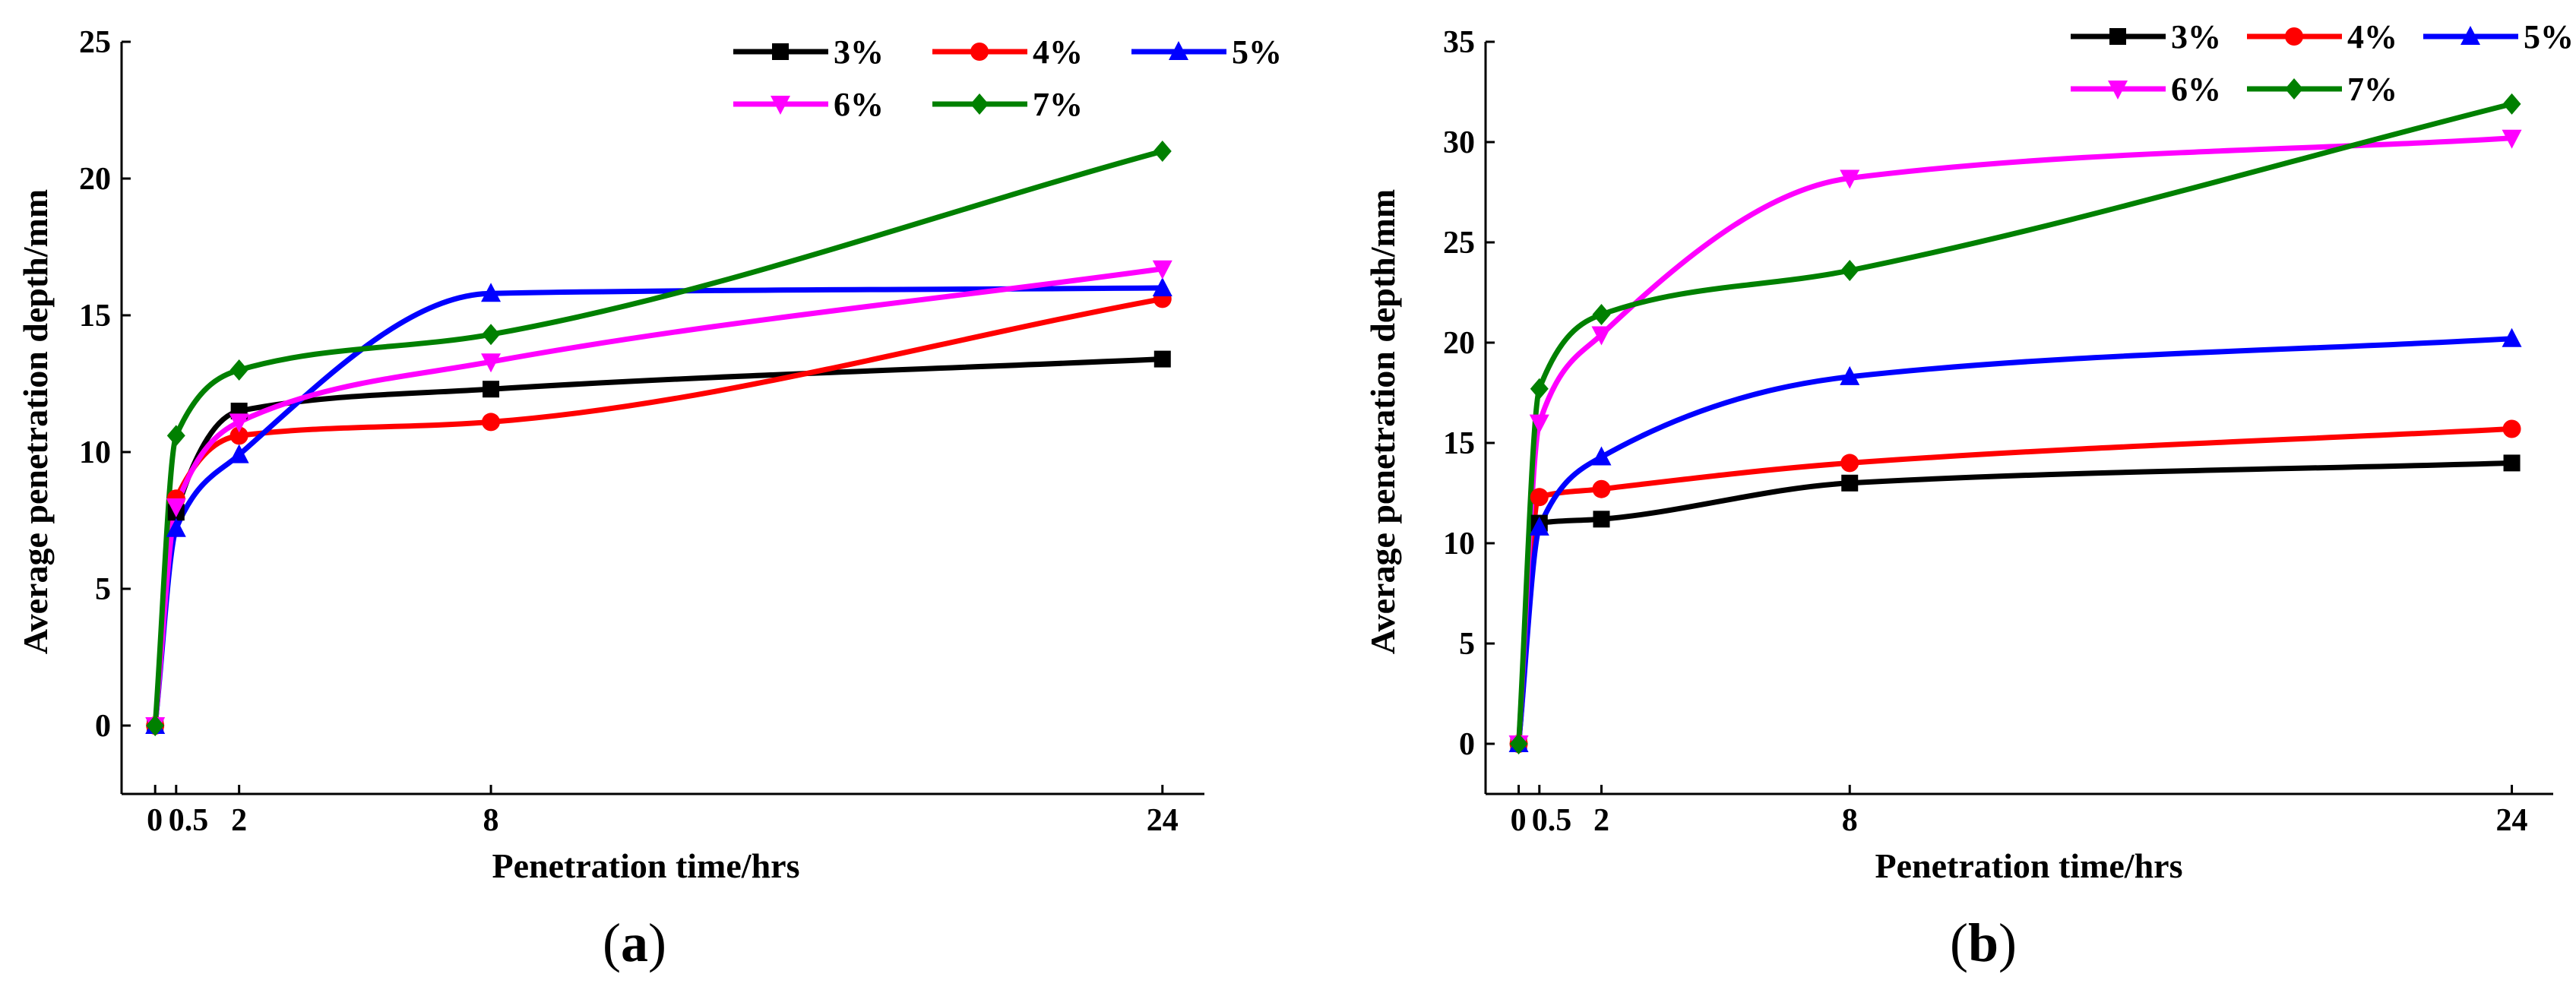 Image resolution: width=2576 pixels, height=993 pixels. I want to click on panel-label-a: (a), so click(634, 943).